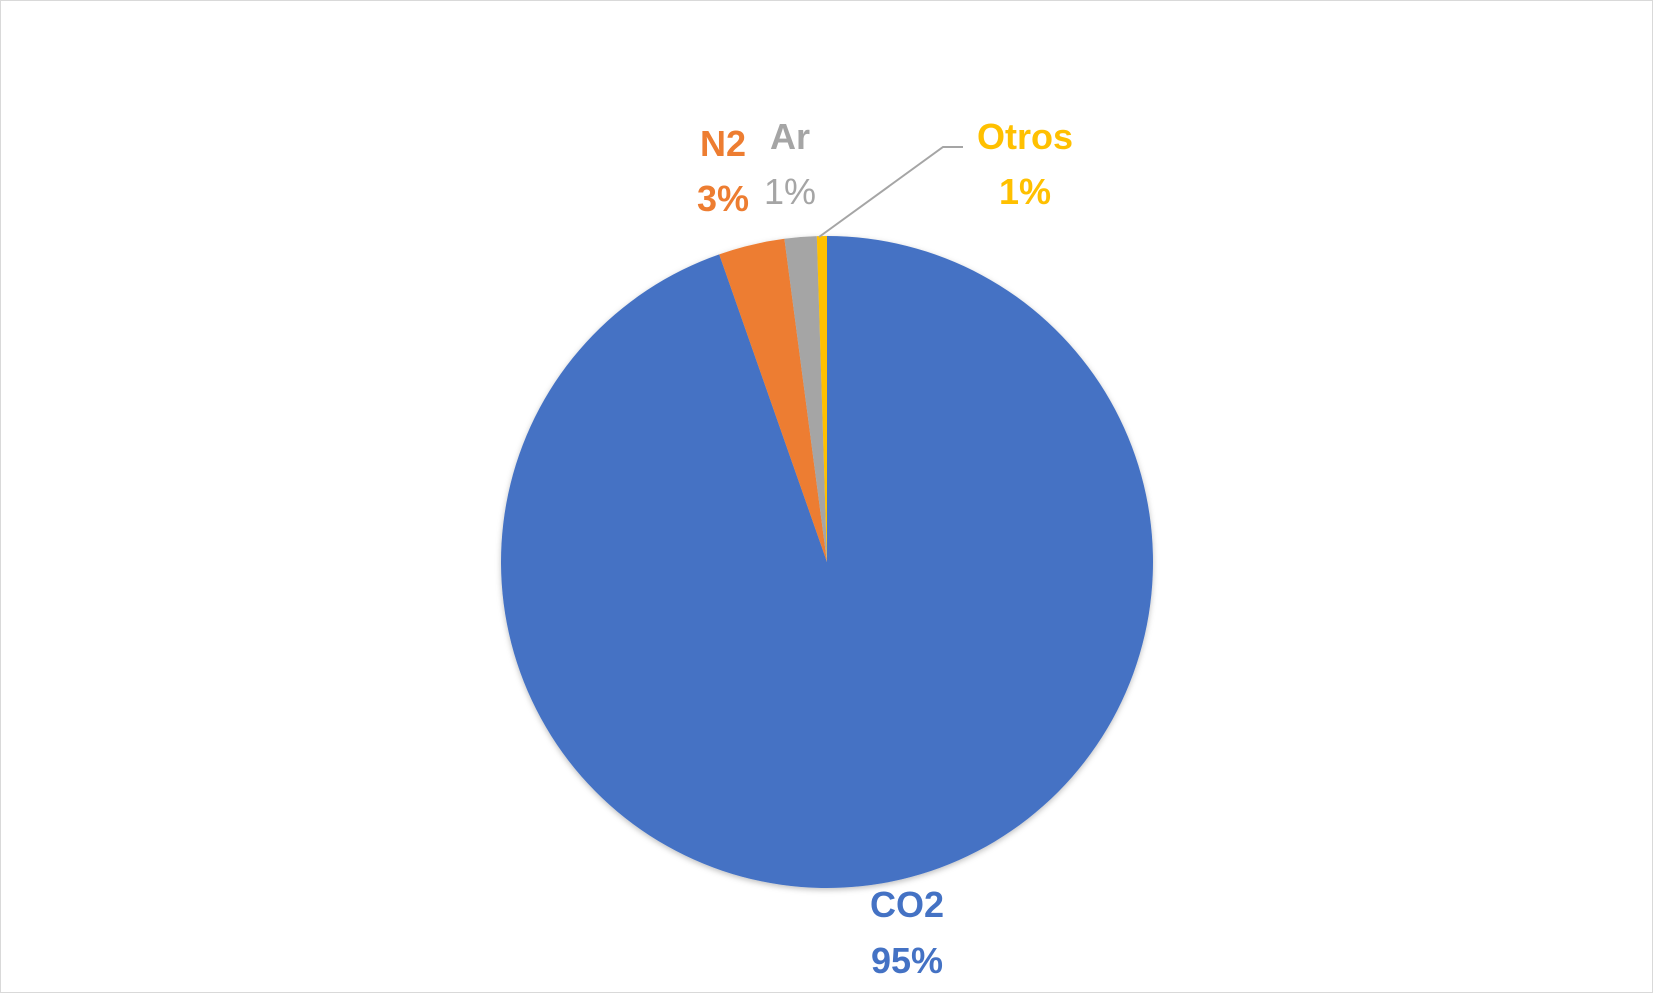 This screenshot has height=994, width=1653. What do you see at coordinates (907, 960) in the screenshot?
I see `label-co2-percent: 95%` at bounding box center [907, 960].